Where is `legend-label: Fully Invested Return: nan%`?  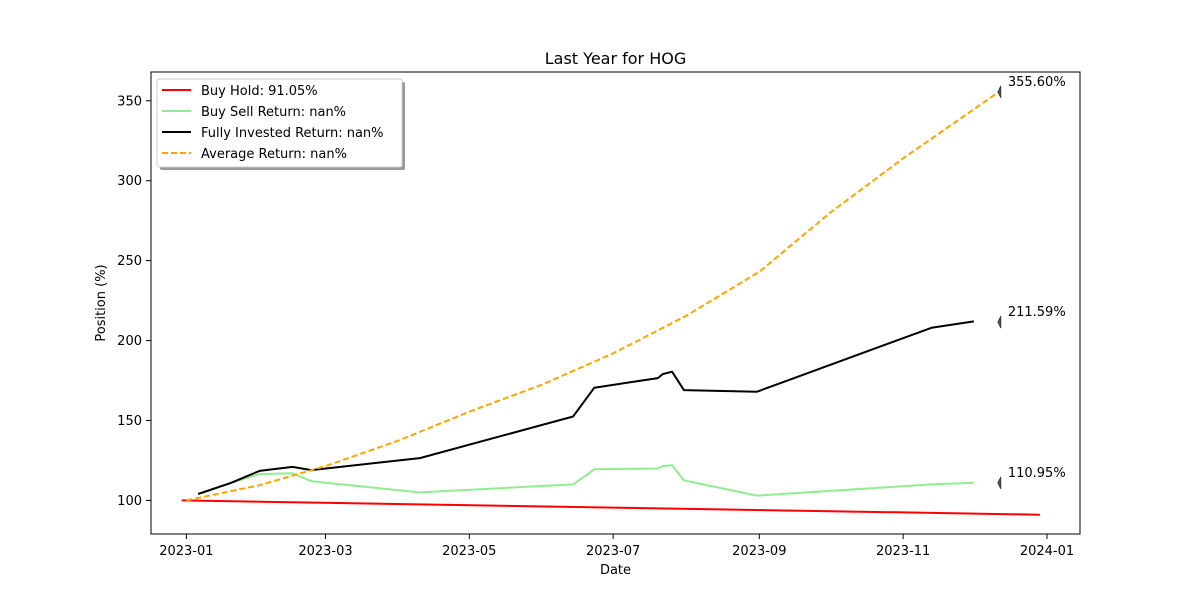
legend-label: Fully Invested Return: nan% is located at coordinates (292, 133).